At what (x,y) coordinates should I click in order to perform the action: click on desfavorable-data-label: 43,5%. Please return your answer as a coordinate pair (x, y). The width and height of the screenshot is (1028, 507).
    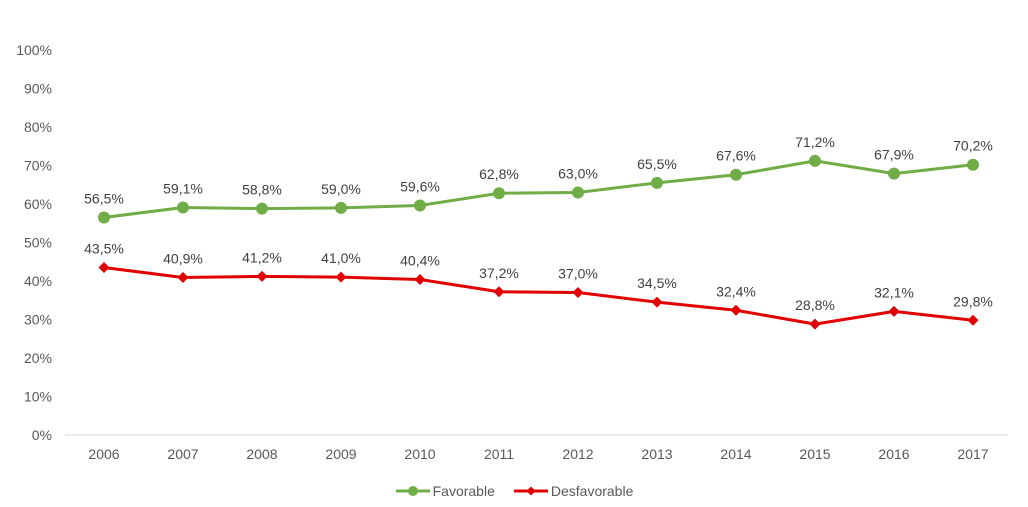
    Looking at the image, I should click on (104, 249).